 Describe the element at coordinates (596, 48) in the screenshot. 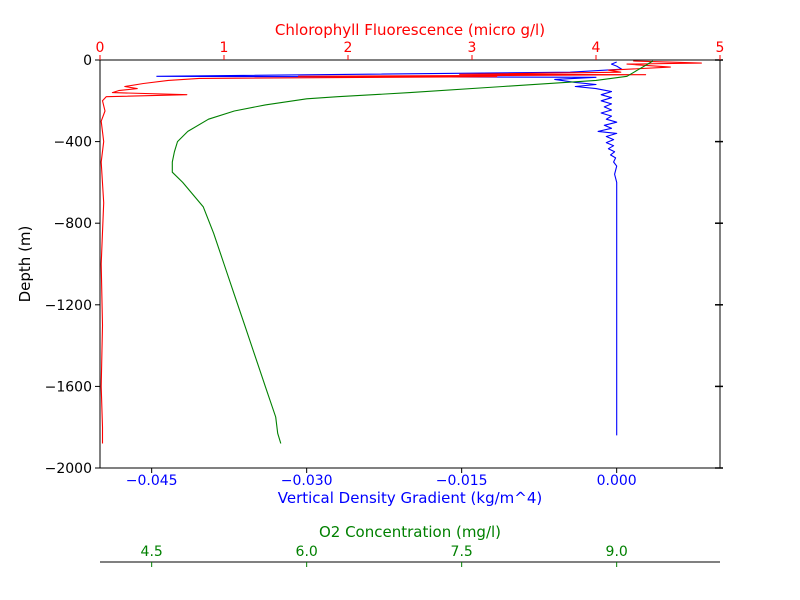

I see `chlorophyll-tick-label: 4` at that location.